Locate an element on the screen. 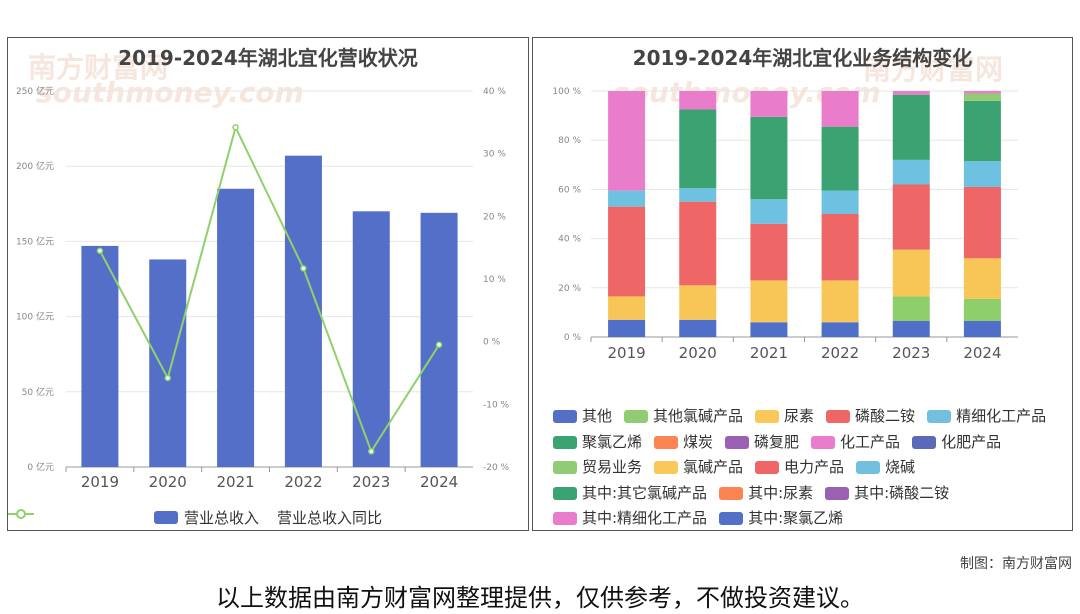  y-tick-label: 40 % is located at coordinates (569, 240).